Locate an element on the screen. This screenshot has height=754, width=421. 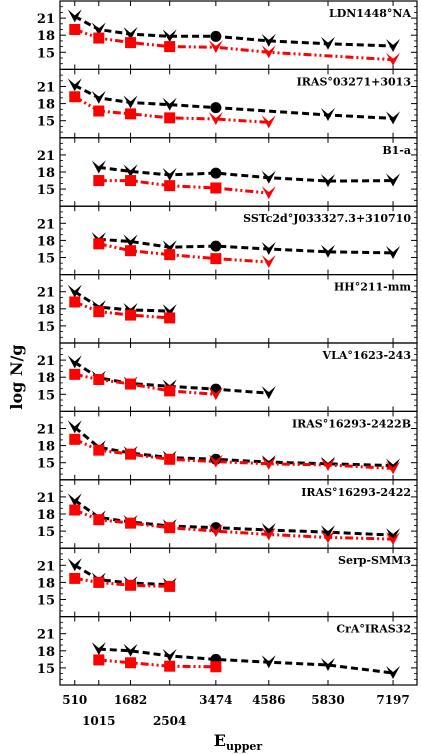
panel-4: 15 18 21 SSTc2d°J033327.3+310710 is located at coordinates (227, 240).